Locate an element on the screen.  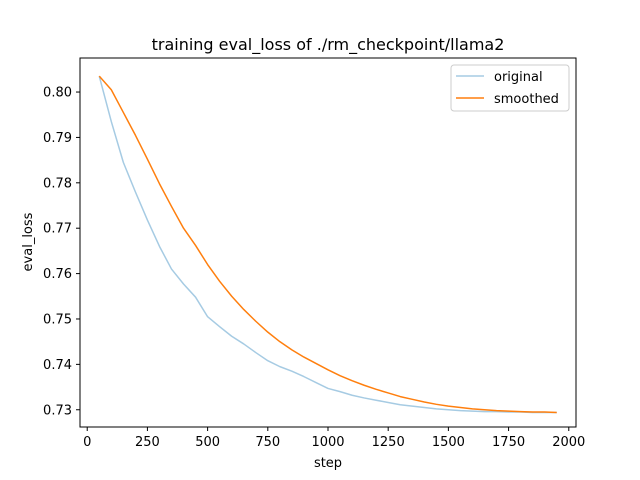
x-tick-label: 250 is located at coordinates (147, 442).